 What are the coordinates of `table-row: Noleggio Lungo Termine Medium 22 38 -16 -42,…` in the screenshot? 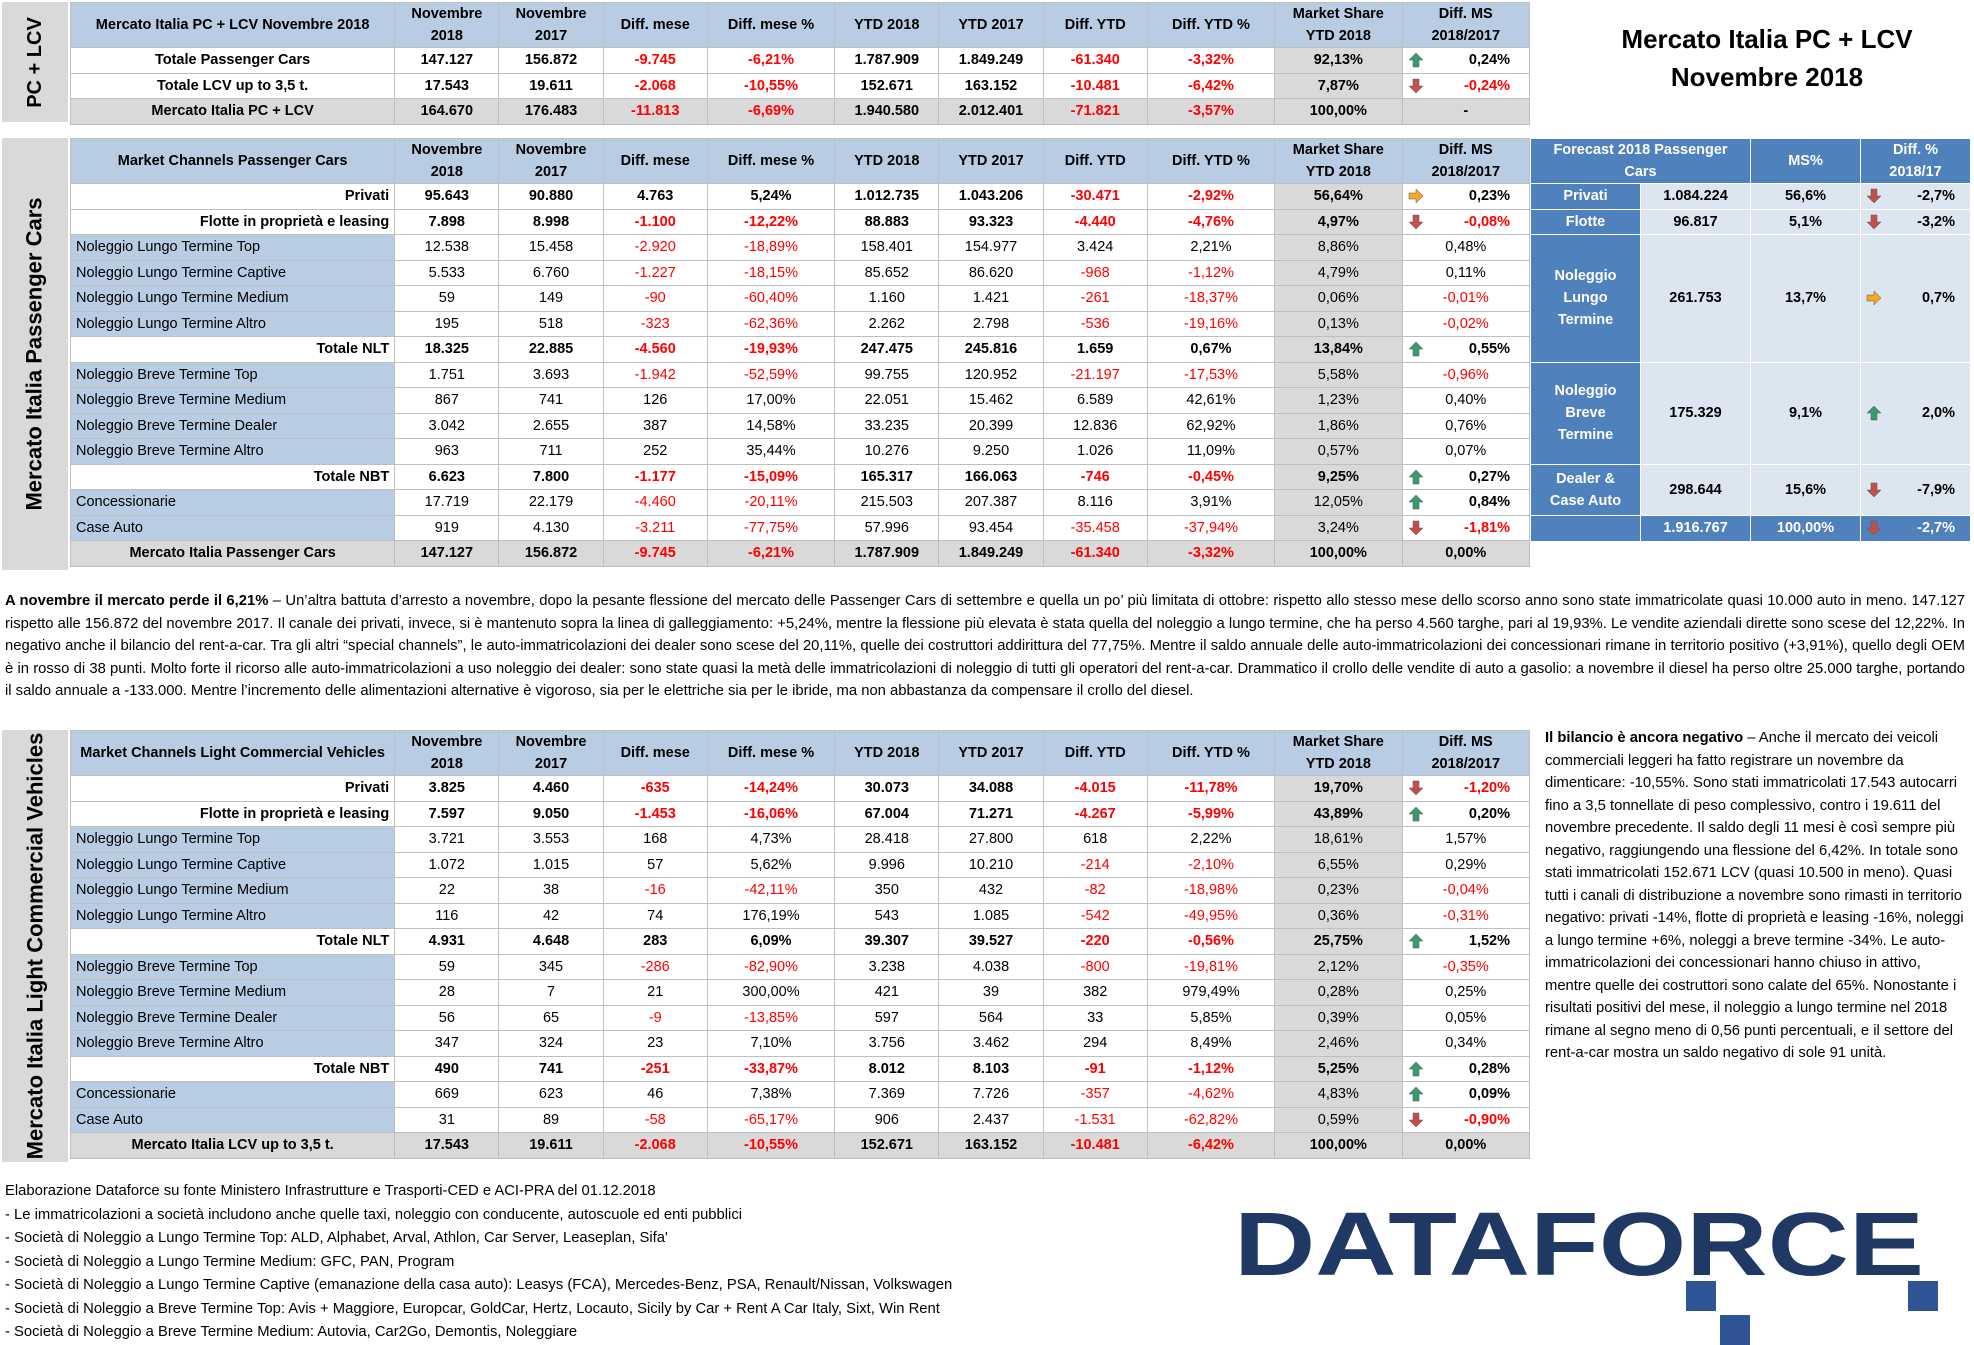 It's located at (800, 890).